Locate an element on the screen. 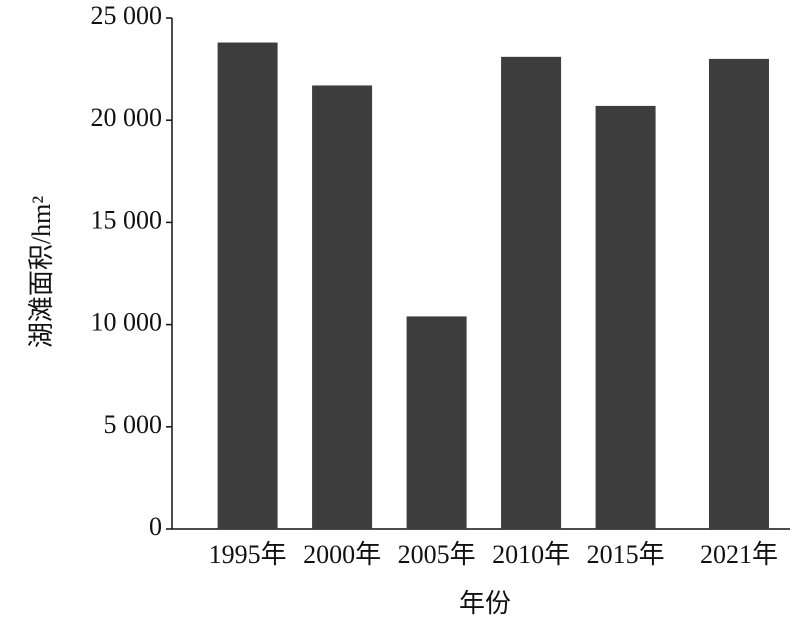 This screenshot has width=800, height=635. x-tick-label: 1995年 is located at coordinates (248, 554).